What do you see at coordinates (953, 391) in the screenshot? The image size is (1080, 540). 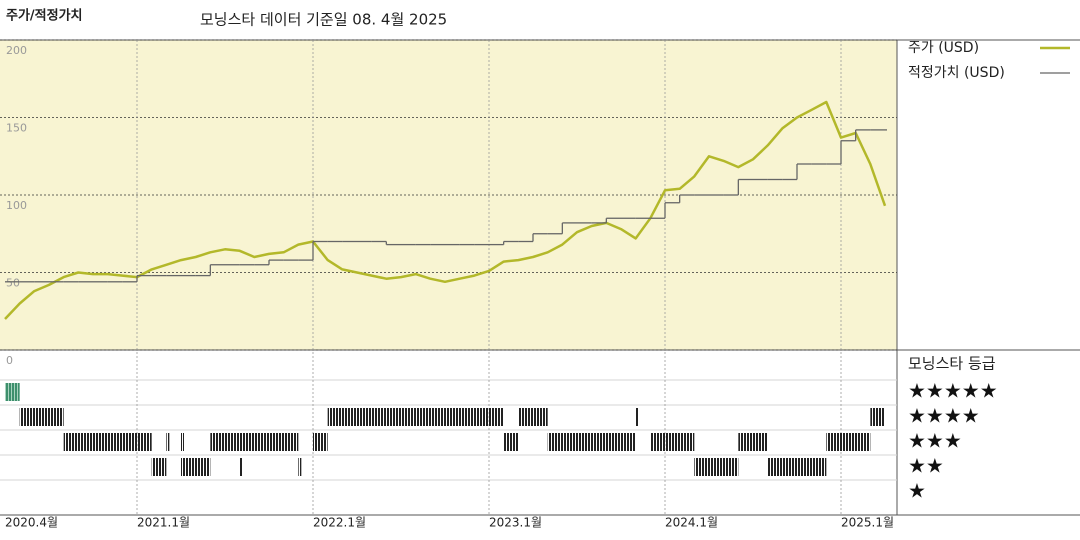 I see `rating-legend-label: ★★★★★` at bounding box center [953, 391].